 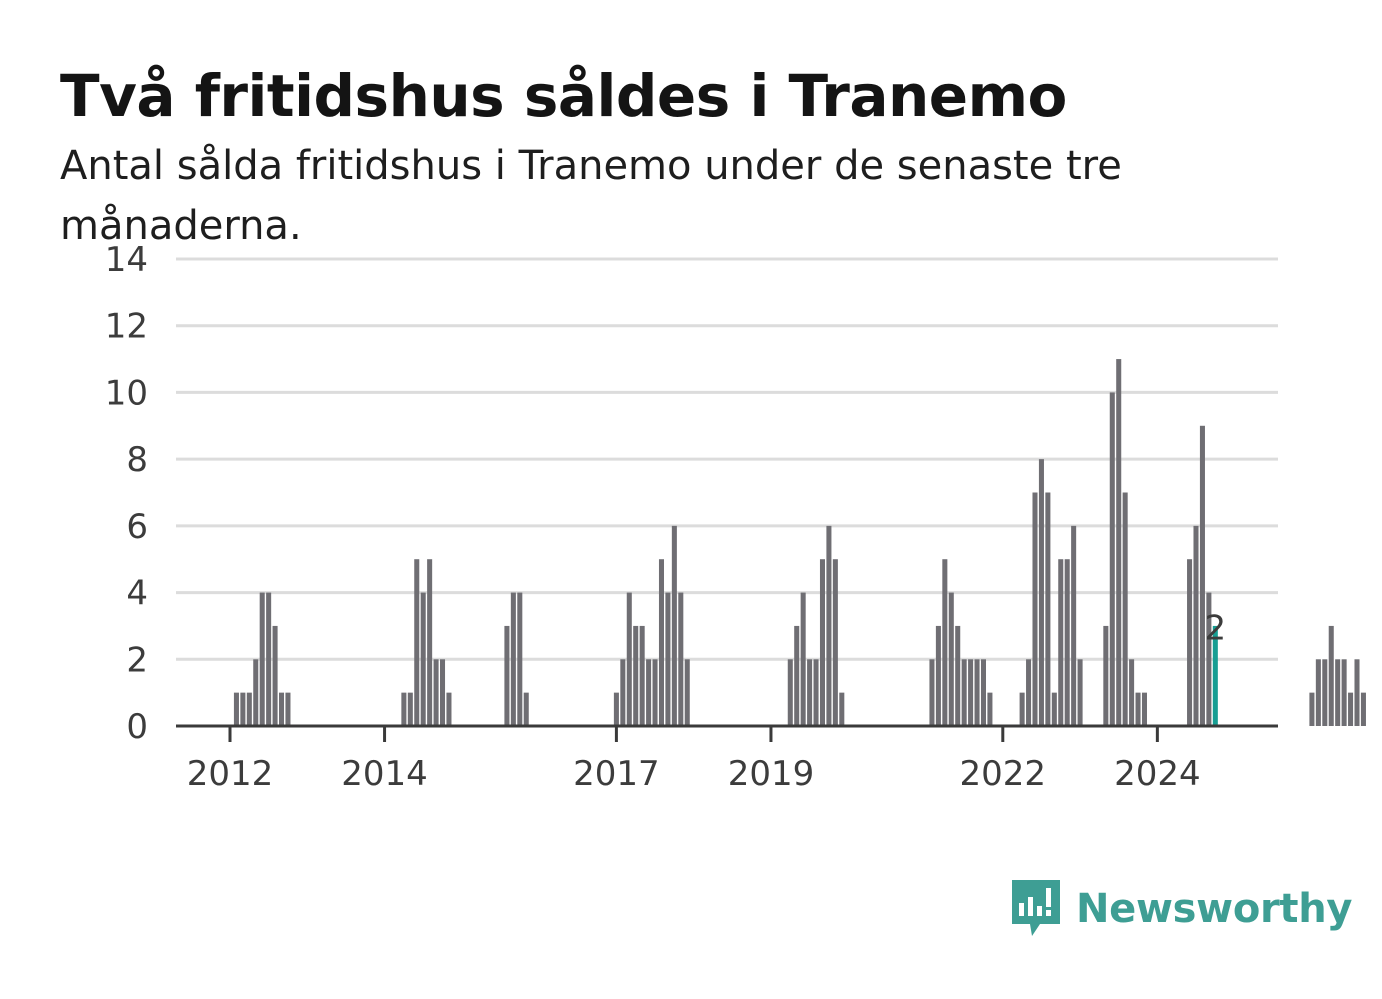 I want to click on x-tick-label: 2024, so click(x=1157, y=774).